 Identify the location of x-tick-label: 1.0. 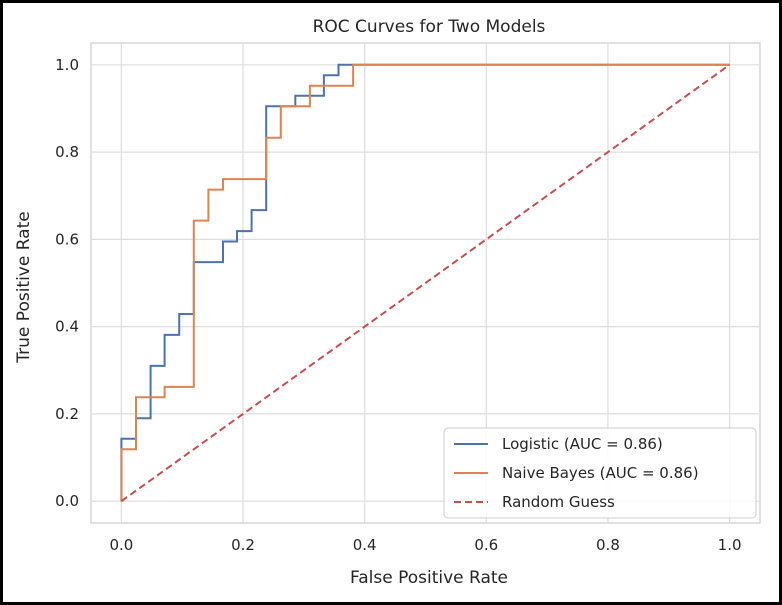
(730, 545).